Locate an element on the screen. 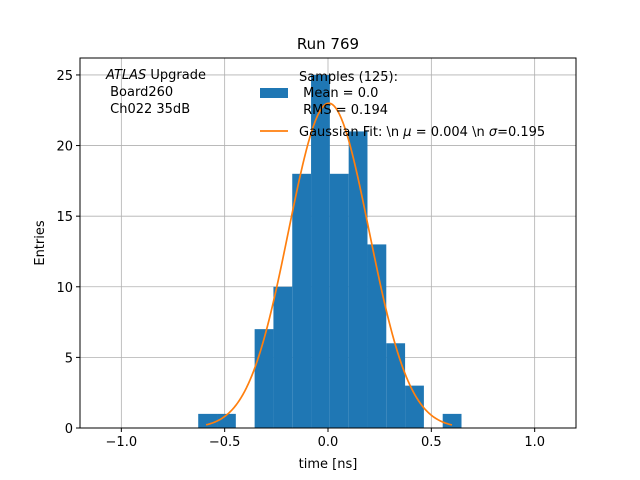  x-axis-ticks: −1.0 −0.5 0.0 0.5 1.0 is located at coordinates (325, 439).